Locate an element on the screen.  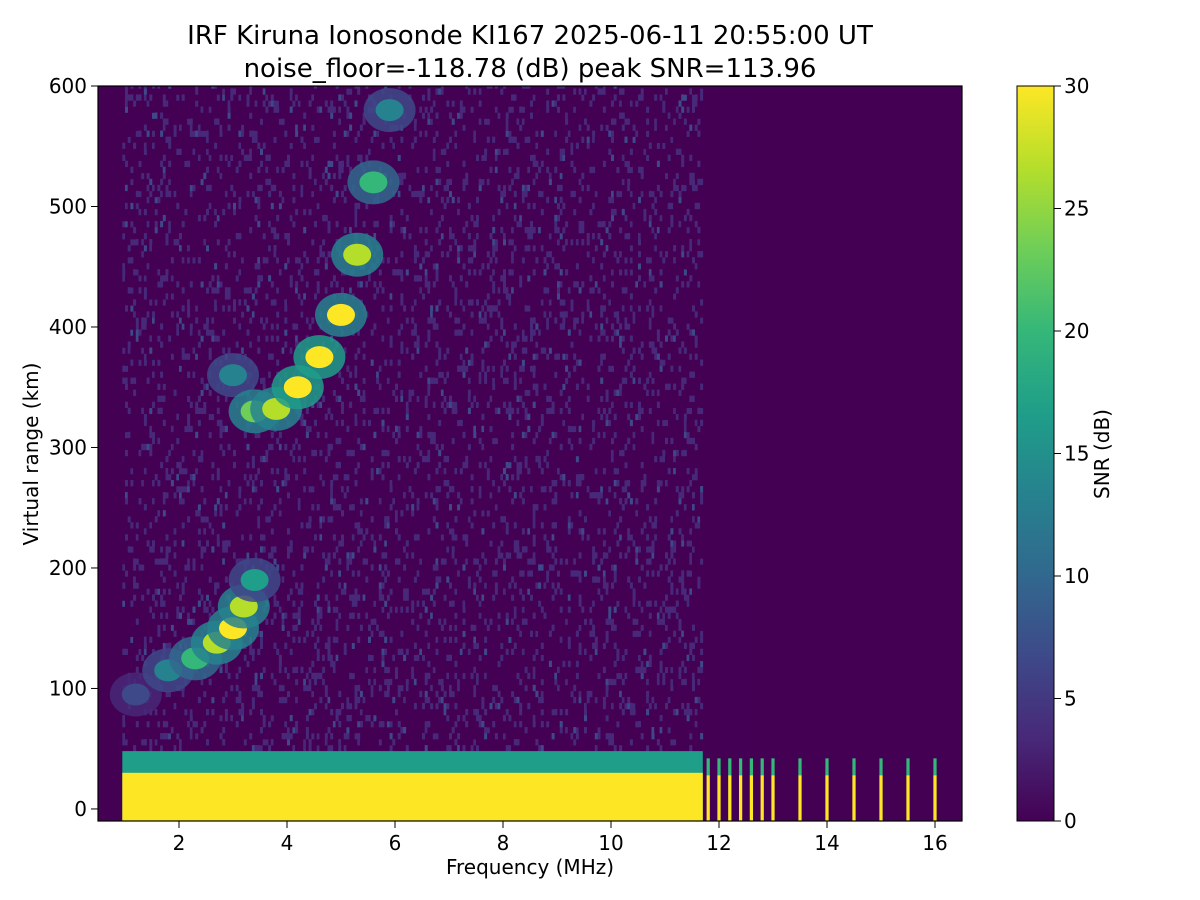
x-tick-label: 10 is located at coordinates (610, 843).